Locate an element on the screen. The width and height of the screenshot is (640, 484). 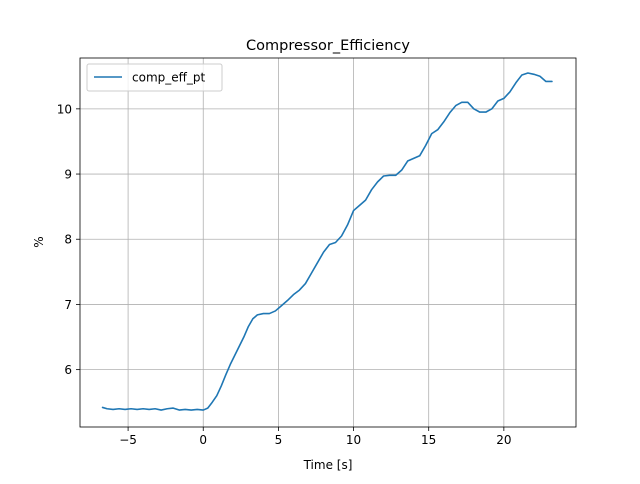
legend-label: comp_eff_pt is located at coordinates (169, 78).